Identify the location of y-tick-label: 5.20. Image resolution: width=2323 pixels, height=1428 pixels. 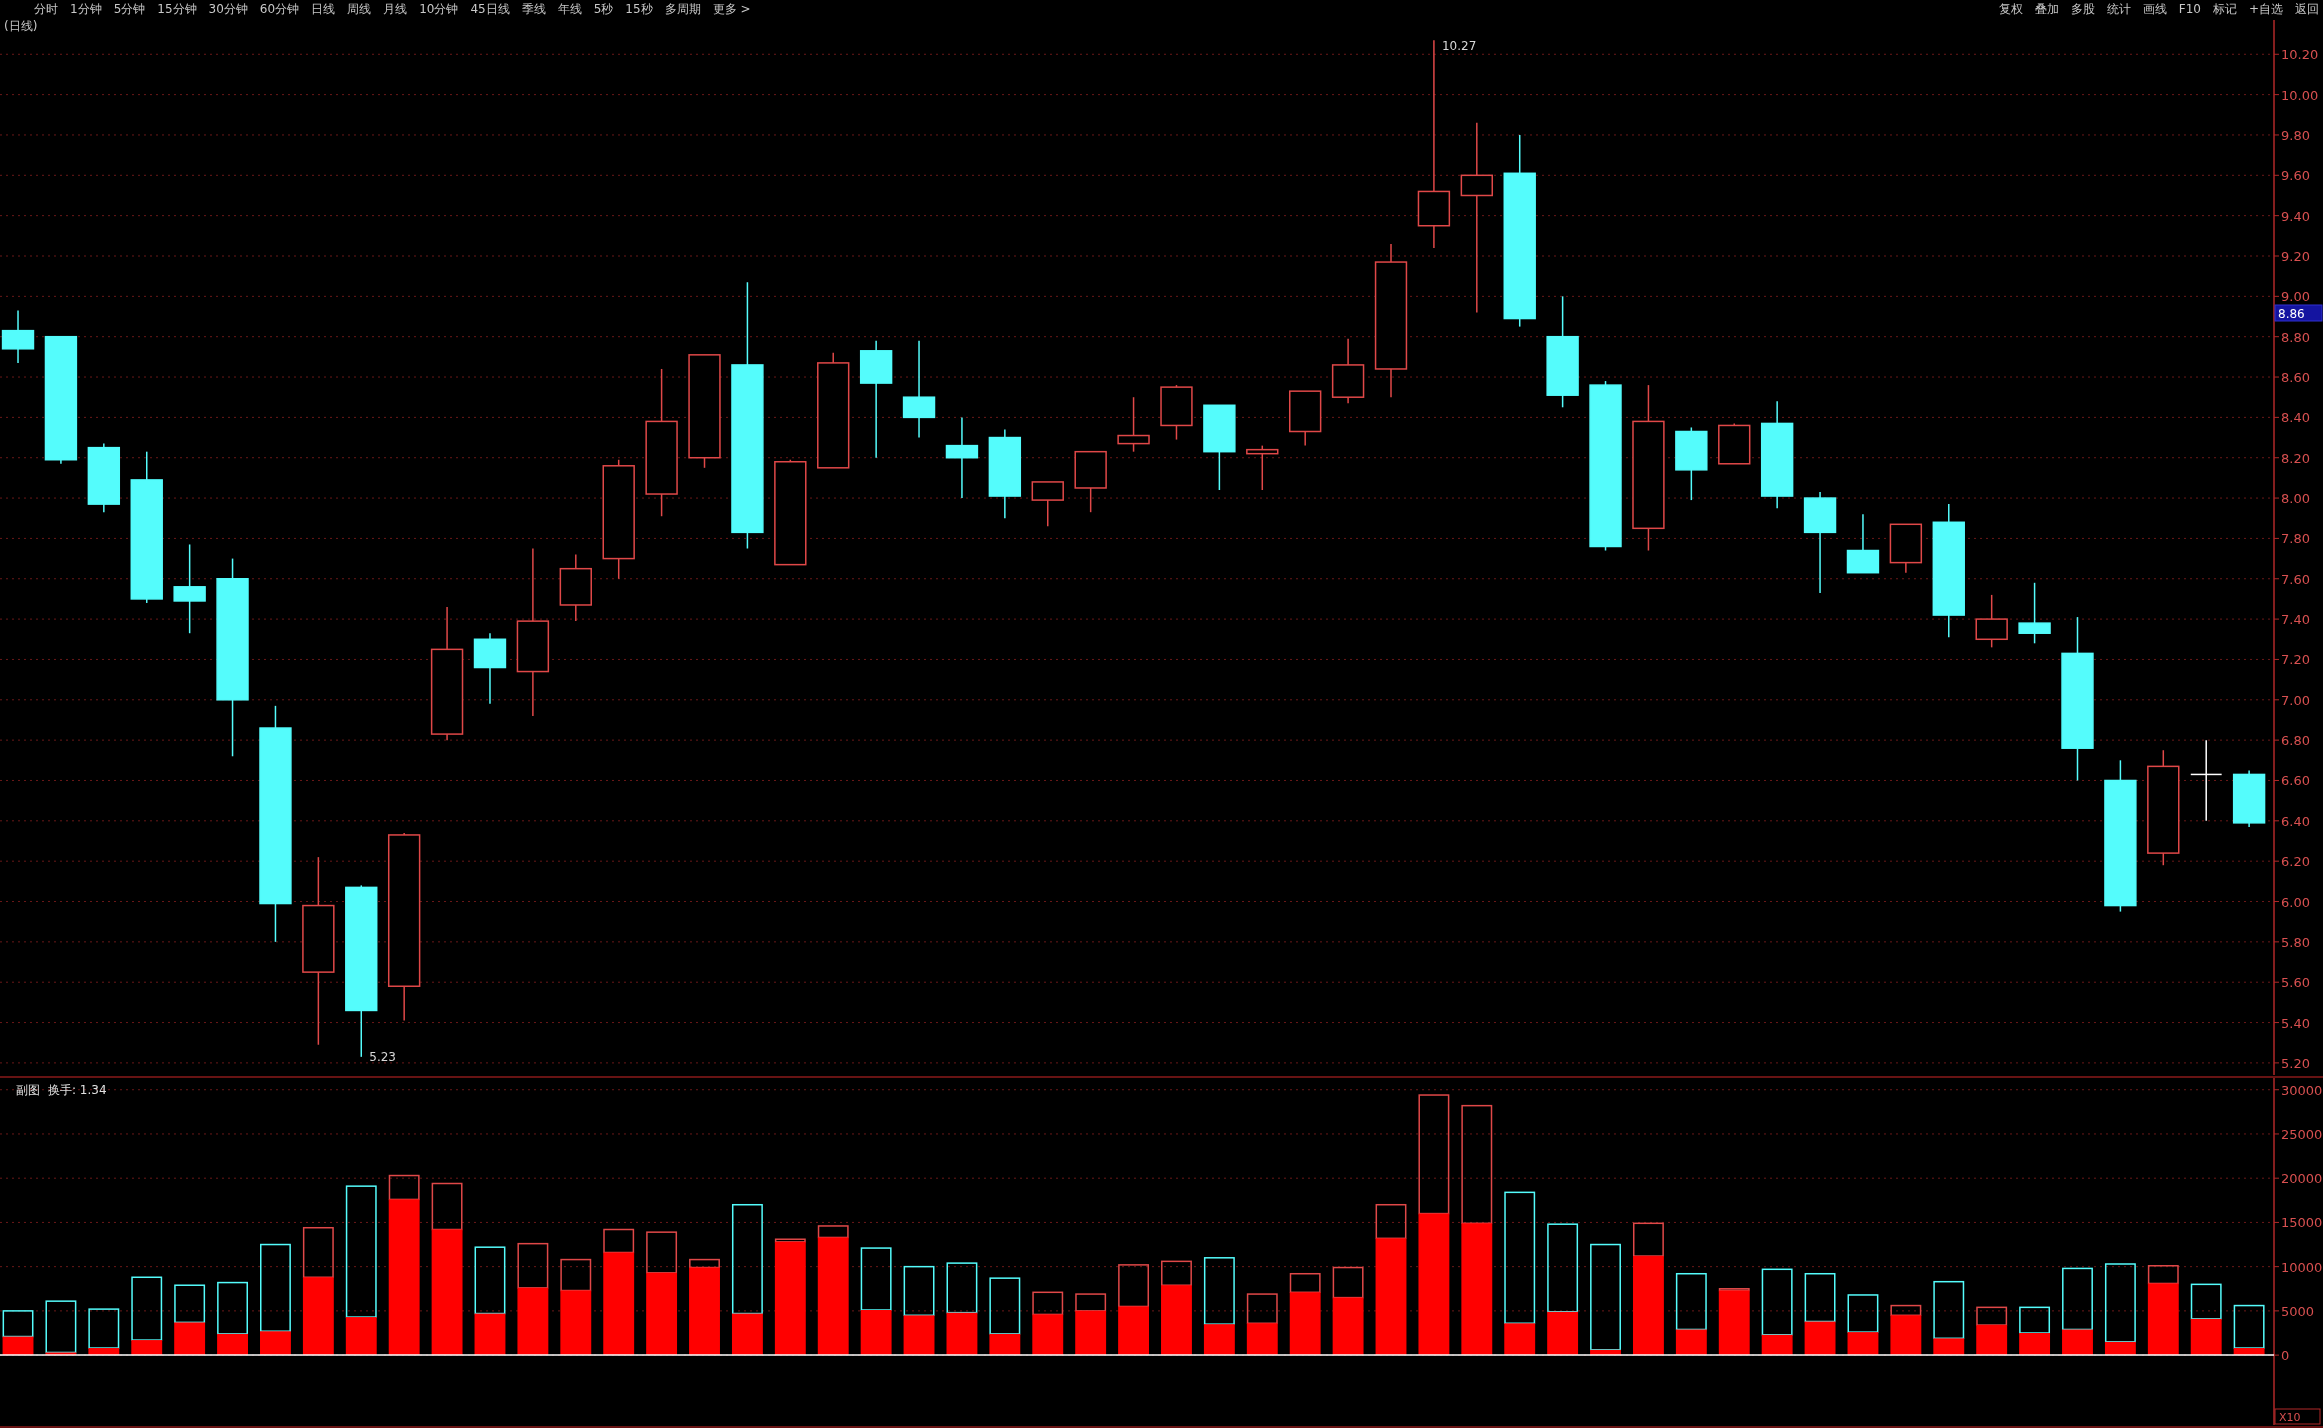
(2295, 1063).